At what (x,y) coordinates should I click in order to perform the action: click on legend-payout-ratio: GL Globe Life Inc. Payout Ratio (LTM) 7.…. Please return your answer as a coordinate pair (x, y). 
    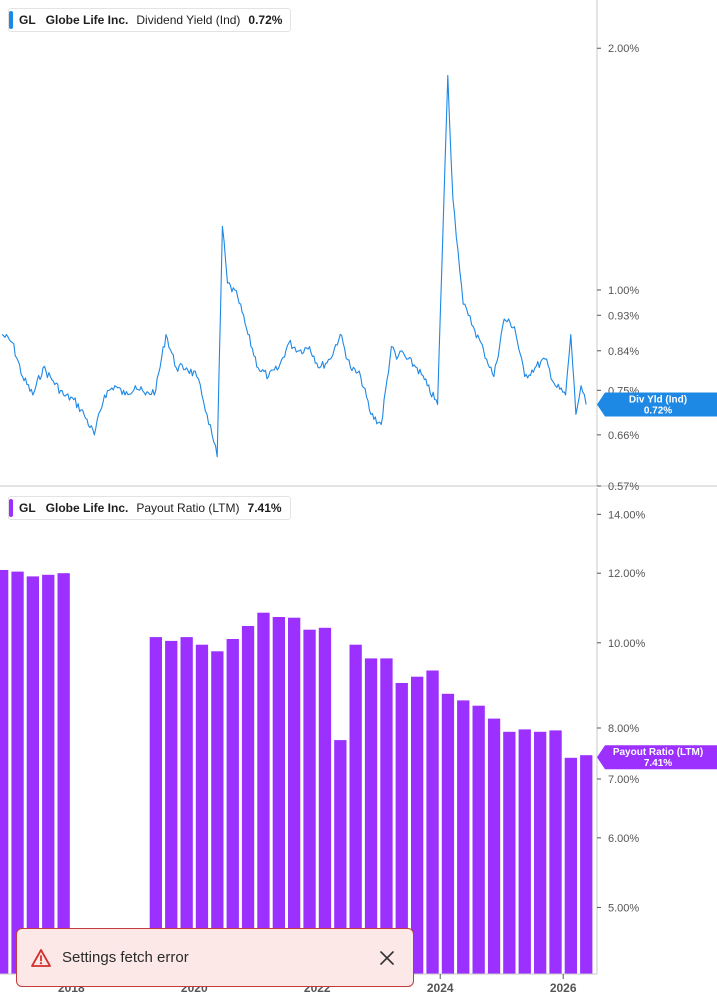
    Looking at the image, I should click on (149, 508).